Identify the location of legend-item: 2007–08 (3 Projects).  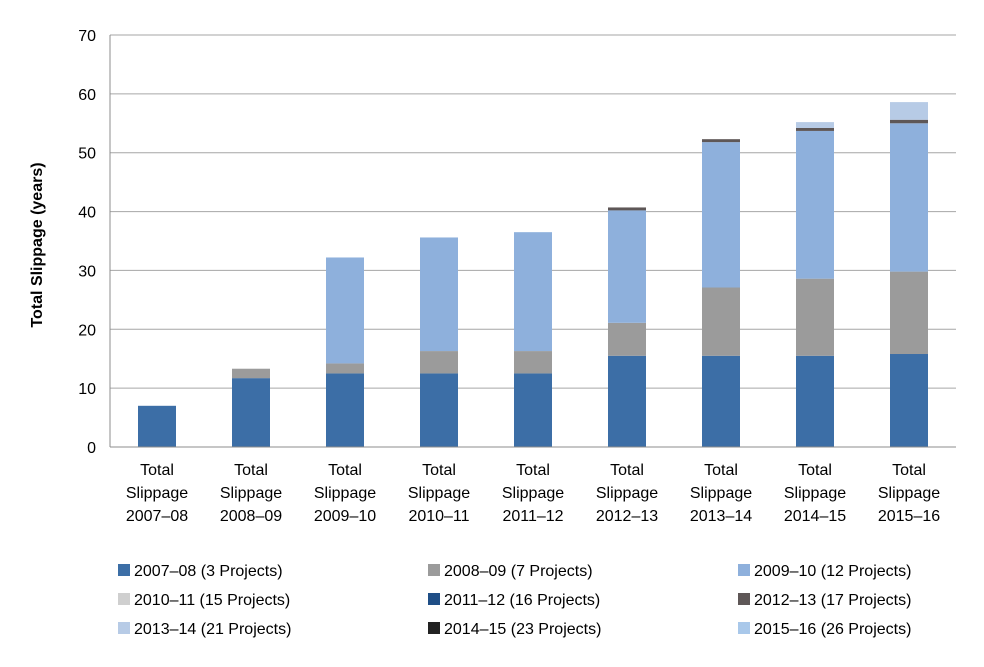
(200, 571).